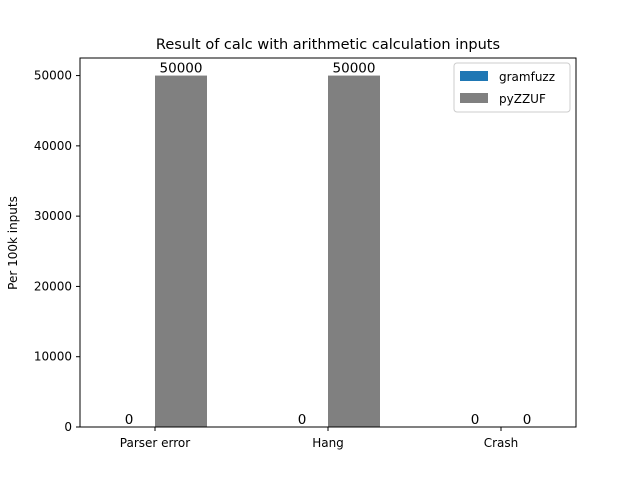 The height and width of the screenshot is (480, 640). What do you see at coordinates (474, 98) in the screenshot?
I see `legend-swatch-pyZZUF` at bounding box center [474, 98].